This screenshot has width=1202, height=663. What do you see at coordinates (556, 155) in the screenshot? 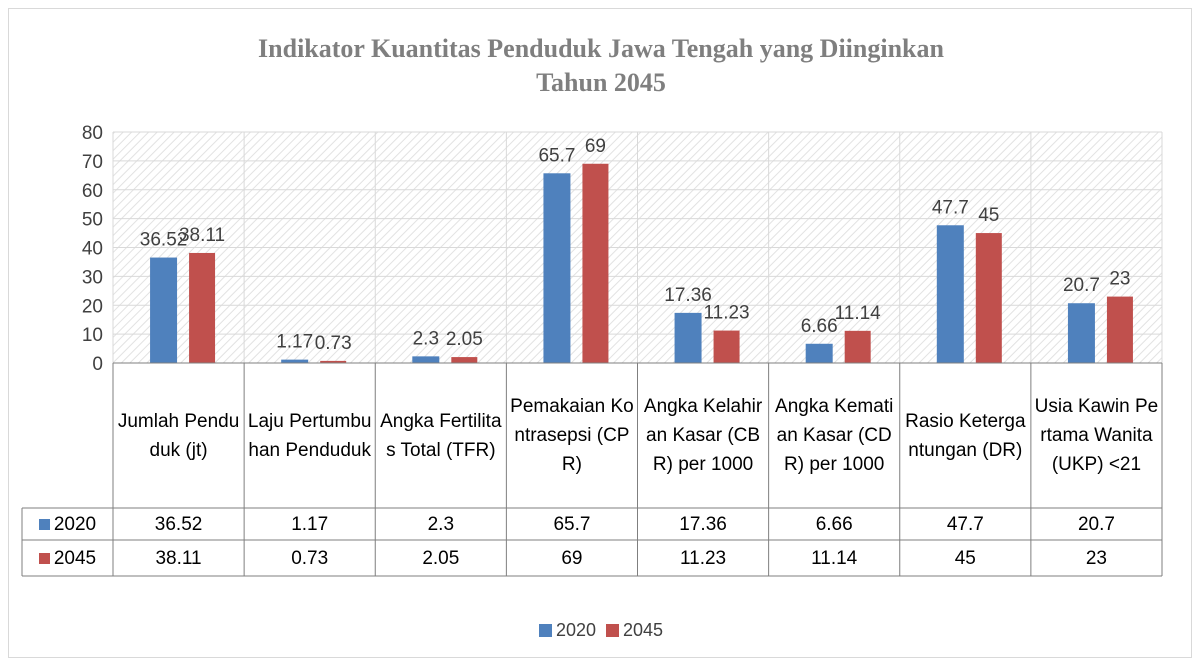
I see `data-label: 65.7` at bounding box center [556, 155].